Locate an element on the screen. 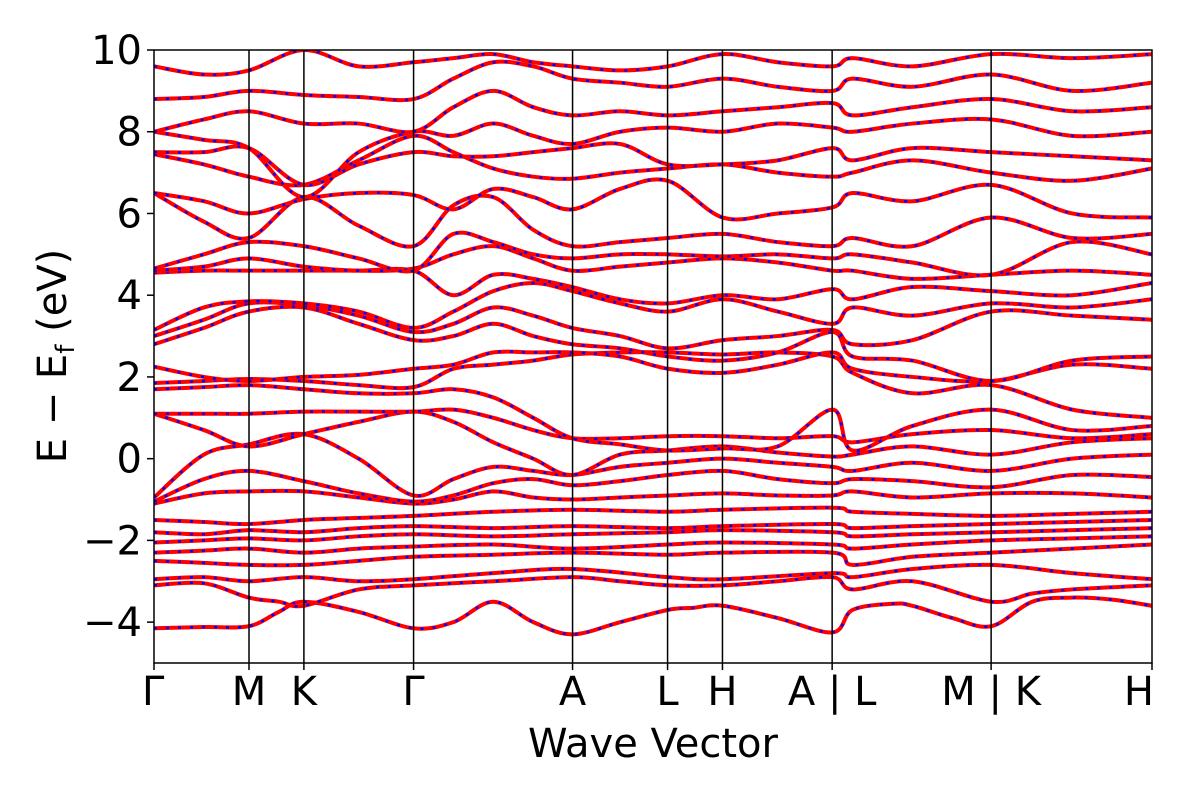  y-tick-label: 4 is located at coordinates (129, 296).